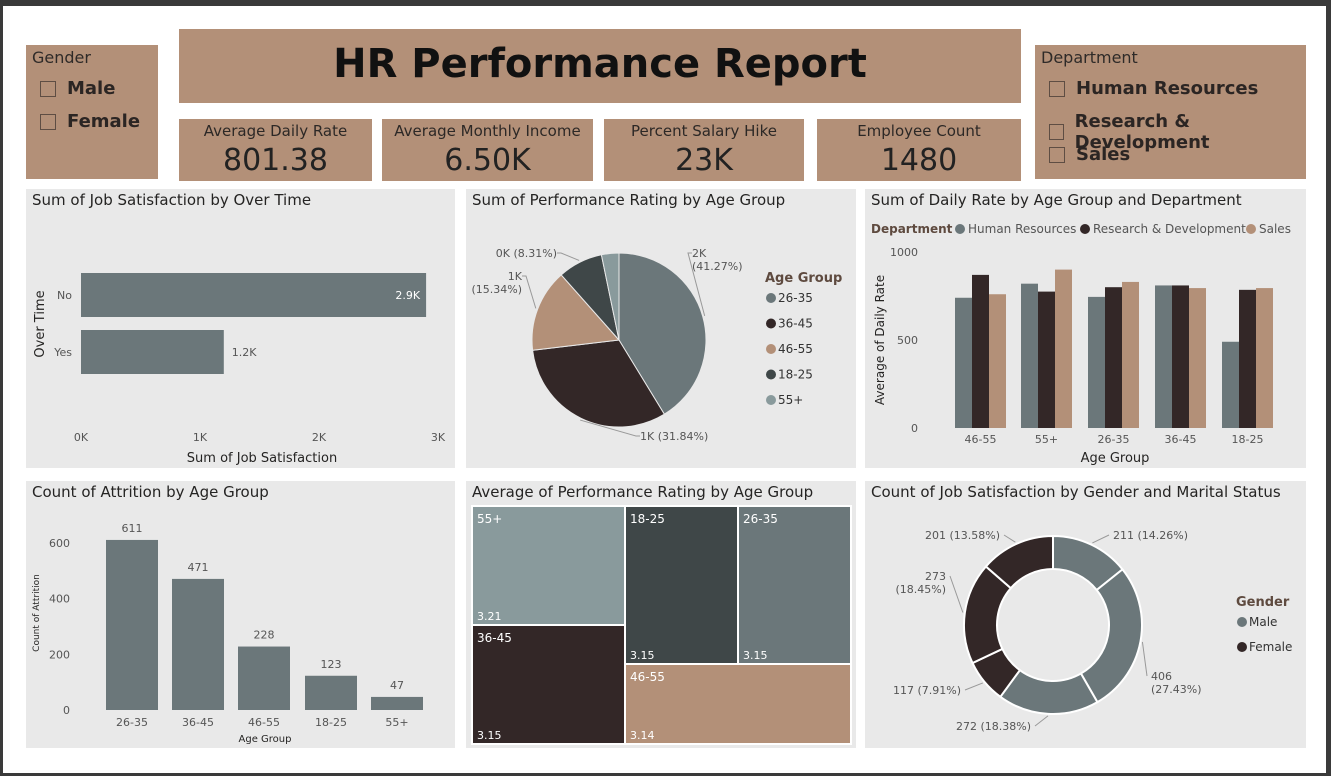 Image resolution: width=1331 pixels, height=776 pixels. I want to click on y-tick-label: 600, so click(59, 543).